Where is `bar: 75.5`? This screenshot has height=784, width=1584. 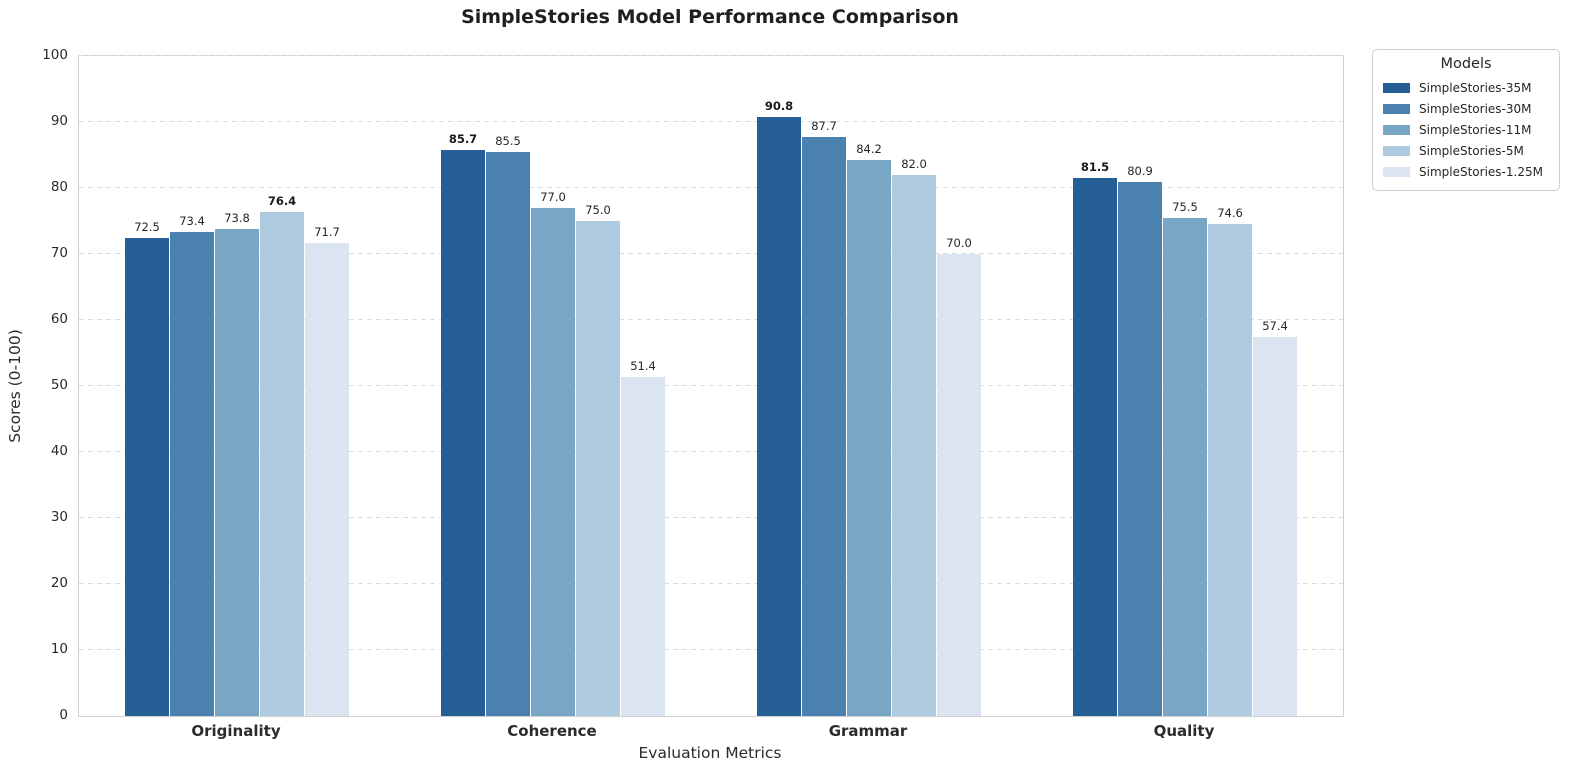 bar: 75.5 is located at coordinates (1185, 458).